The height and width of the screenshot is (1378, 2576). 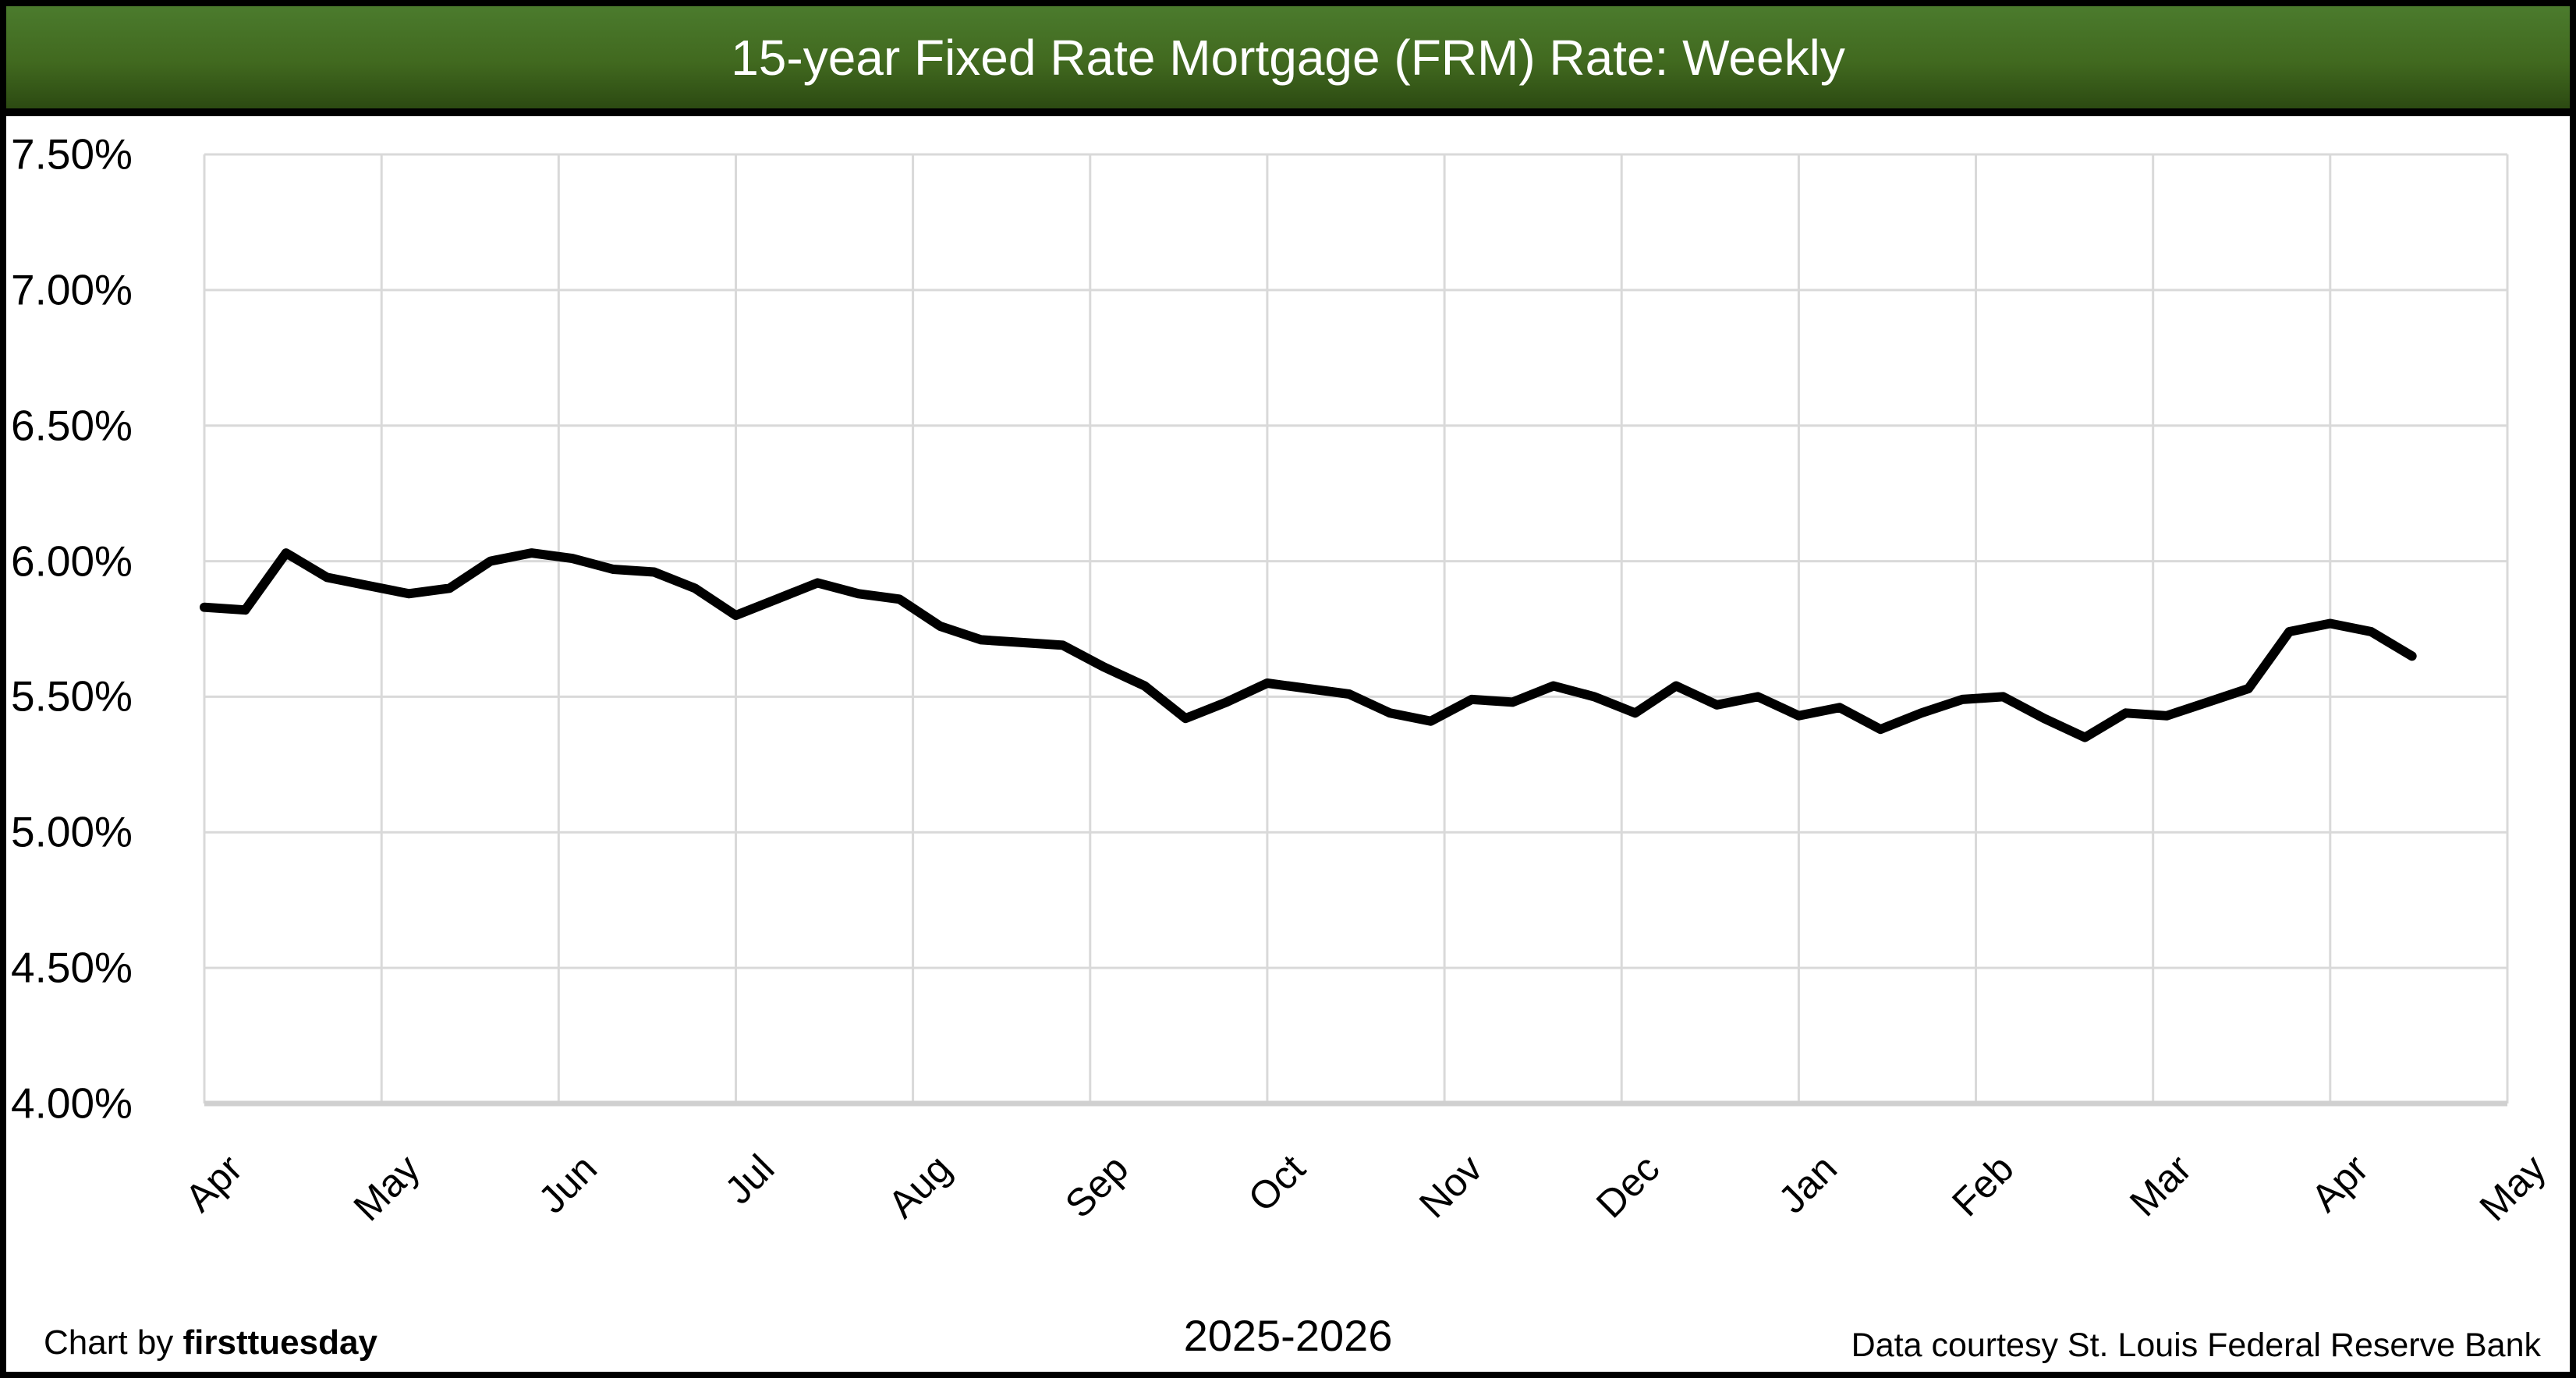 I want to click on y-axis-tick-label: 7.00%, so click(x=72, y=290).